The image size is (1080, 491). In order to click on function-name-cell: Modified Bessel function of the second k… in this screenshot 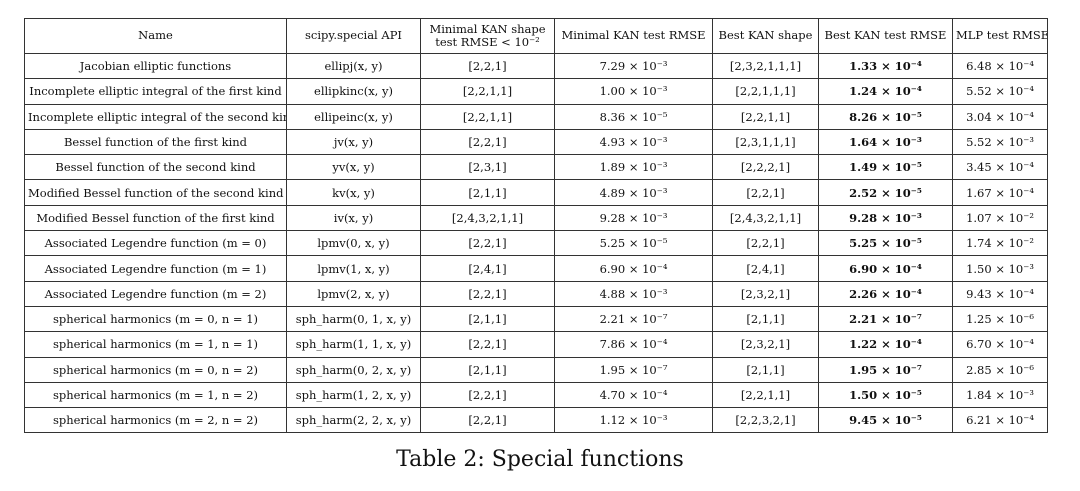, I will do `click(155, 192)`.